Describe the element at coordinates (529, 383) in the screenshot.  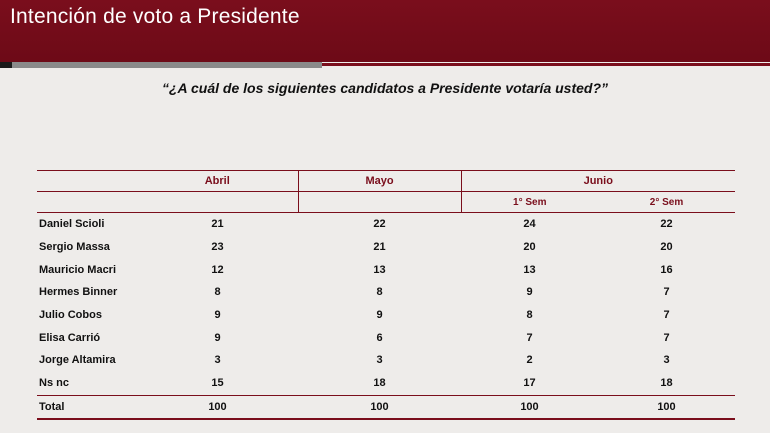
I see `cell-1-sem: 17` at that location.